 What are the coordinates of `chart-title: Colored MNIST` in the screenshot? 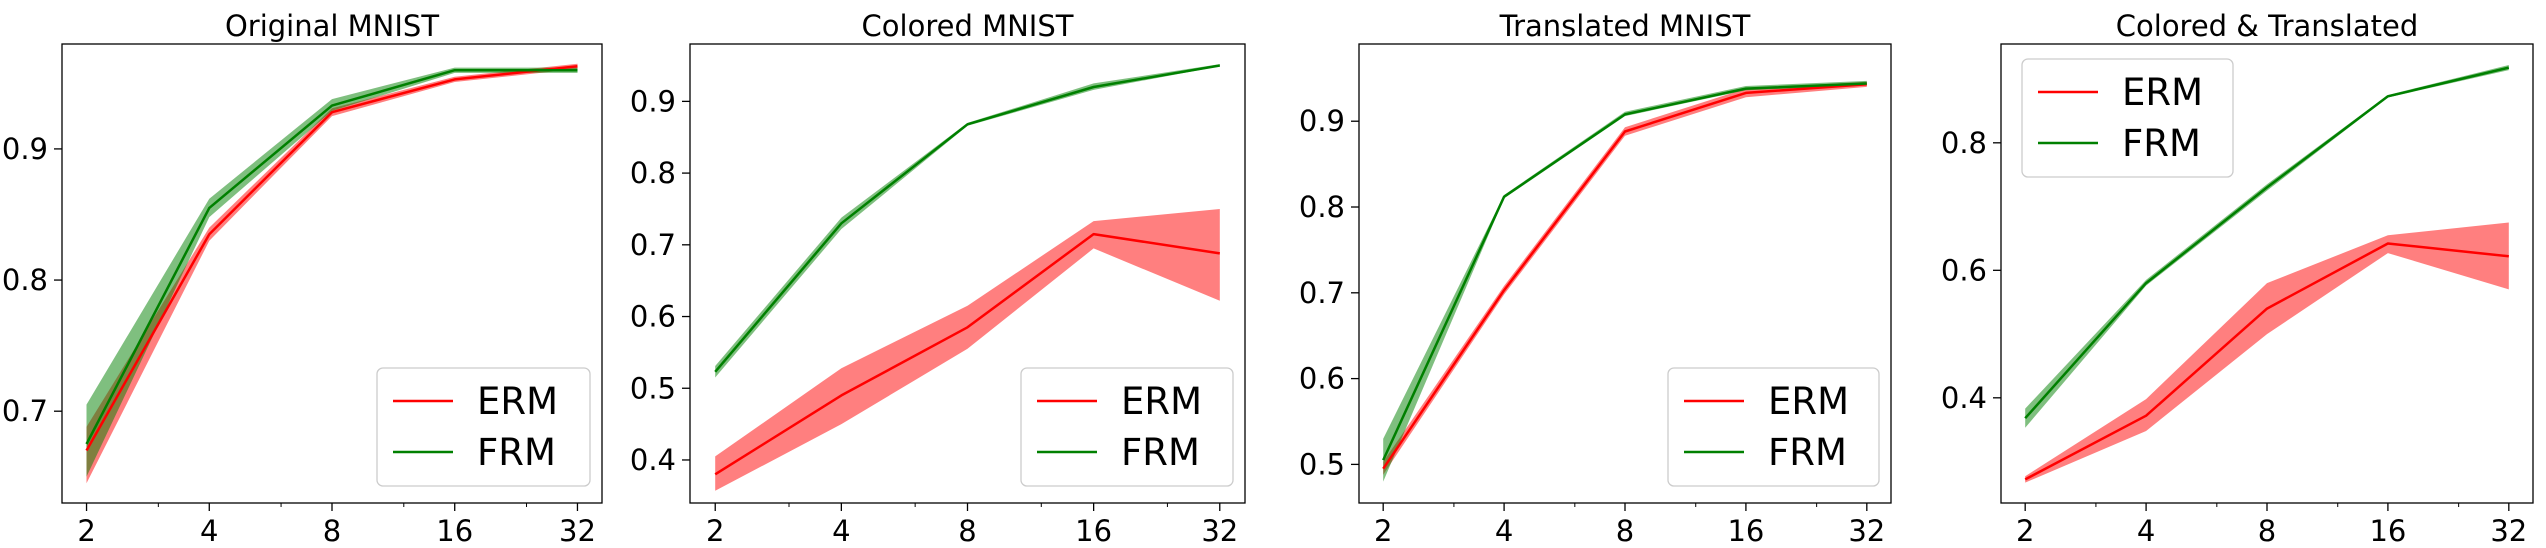 It's located at (968, 26).